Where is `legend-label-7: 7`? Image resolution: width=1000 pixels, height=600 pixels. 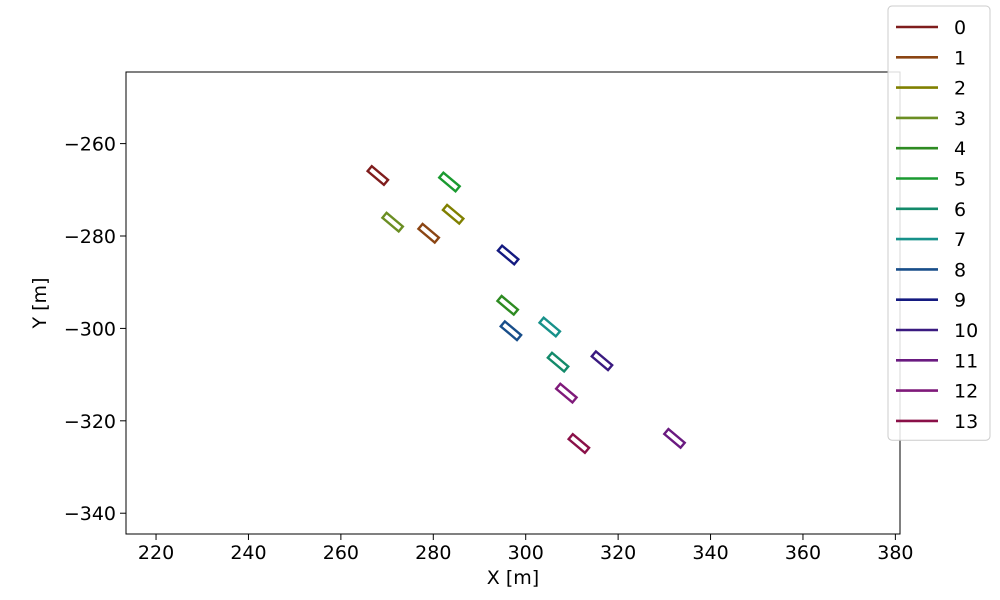 legend-label-7: 7 is located at coordinates (960, 240).